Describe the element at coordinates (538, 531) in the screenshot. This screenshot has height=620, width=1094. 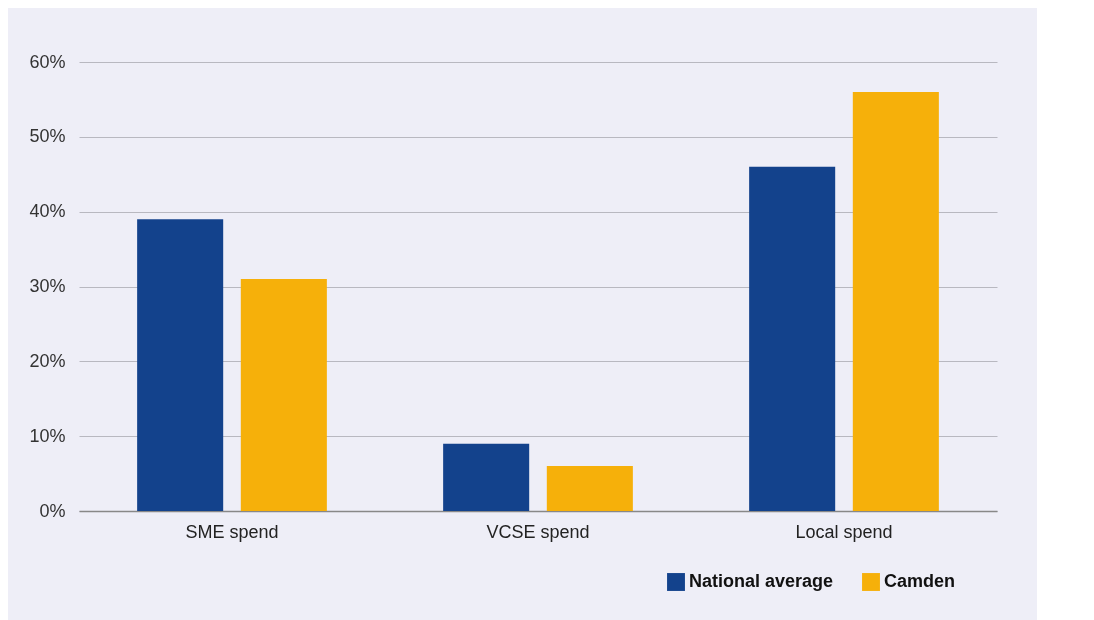
I see `x-tick-label: VCSE spend` at that location.